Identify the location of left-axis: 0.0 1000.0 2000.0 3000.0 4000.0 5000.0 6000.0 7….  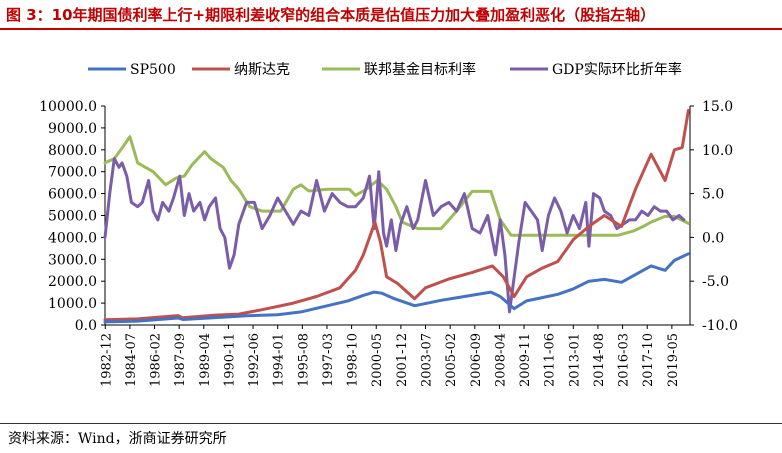
(72, 216).